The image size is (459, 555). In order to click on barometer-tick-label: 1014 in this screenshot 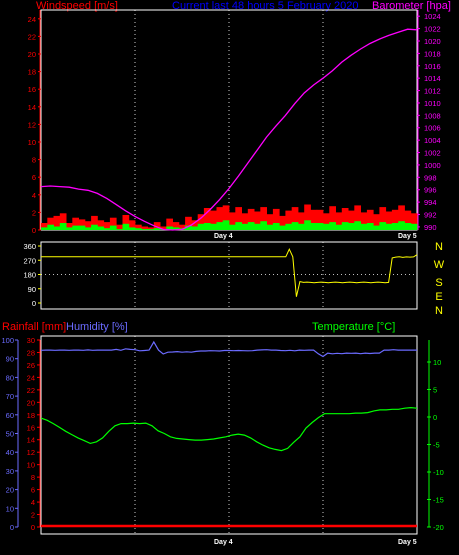, I will do `click(432, 78)`.